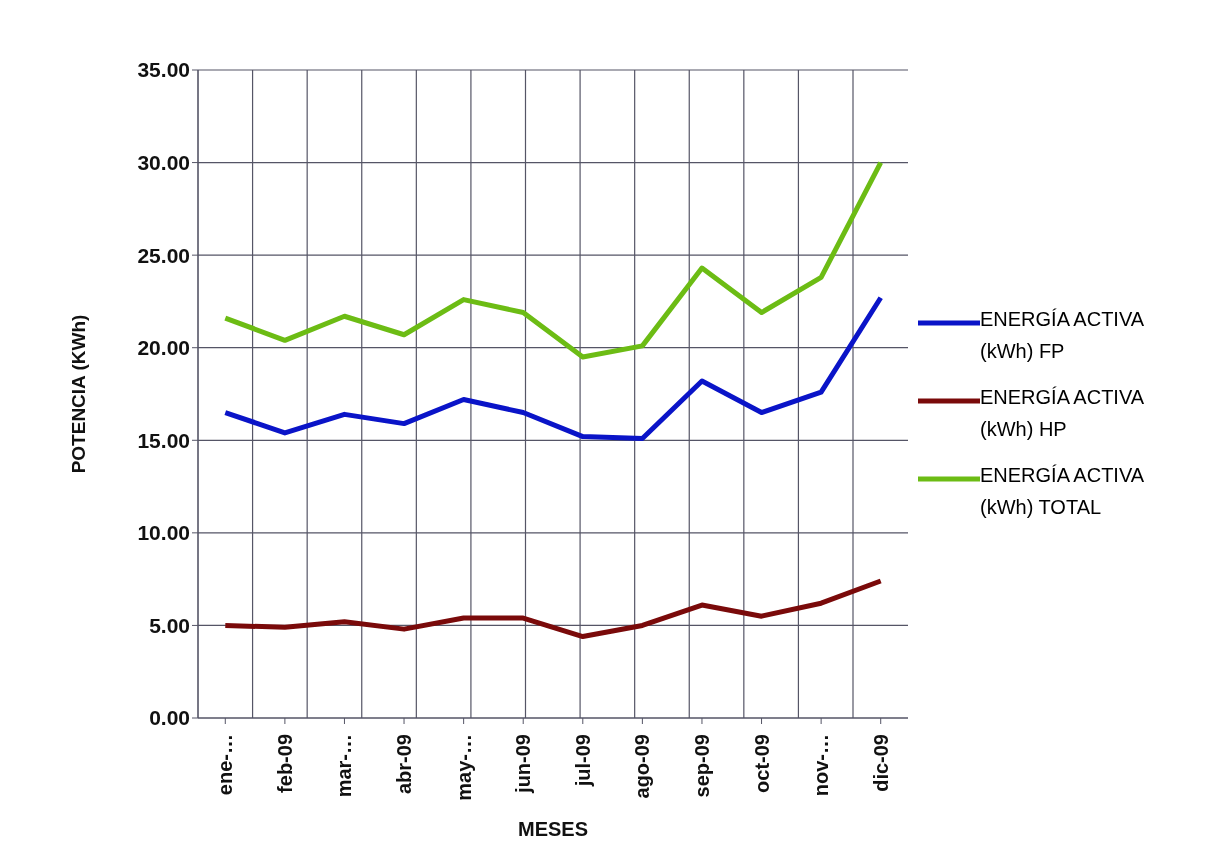 The image size is (1231, 861). What do you see at coordinates (553, 829) in the screenshot?
I see `x-axis-title: MESES` at bounding box center [553, 829].